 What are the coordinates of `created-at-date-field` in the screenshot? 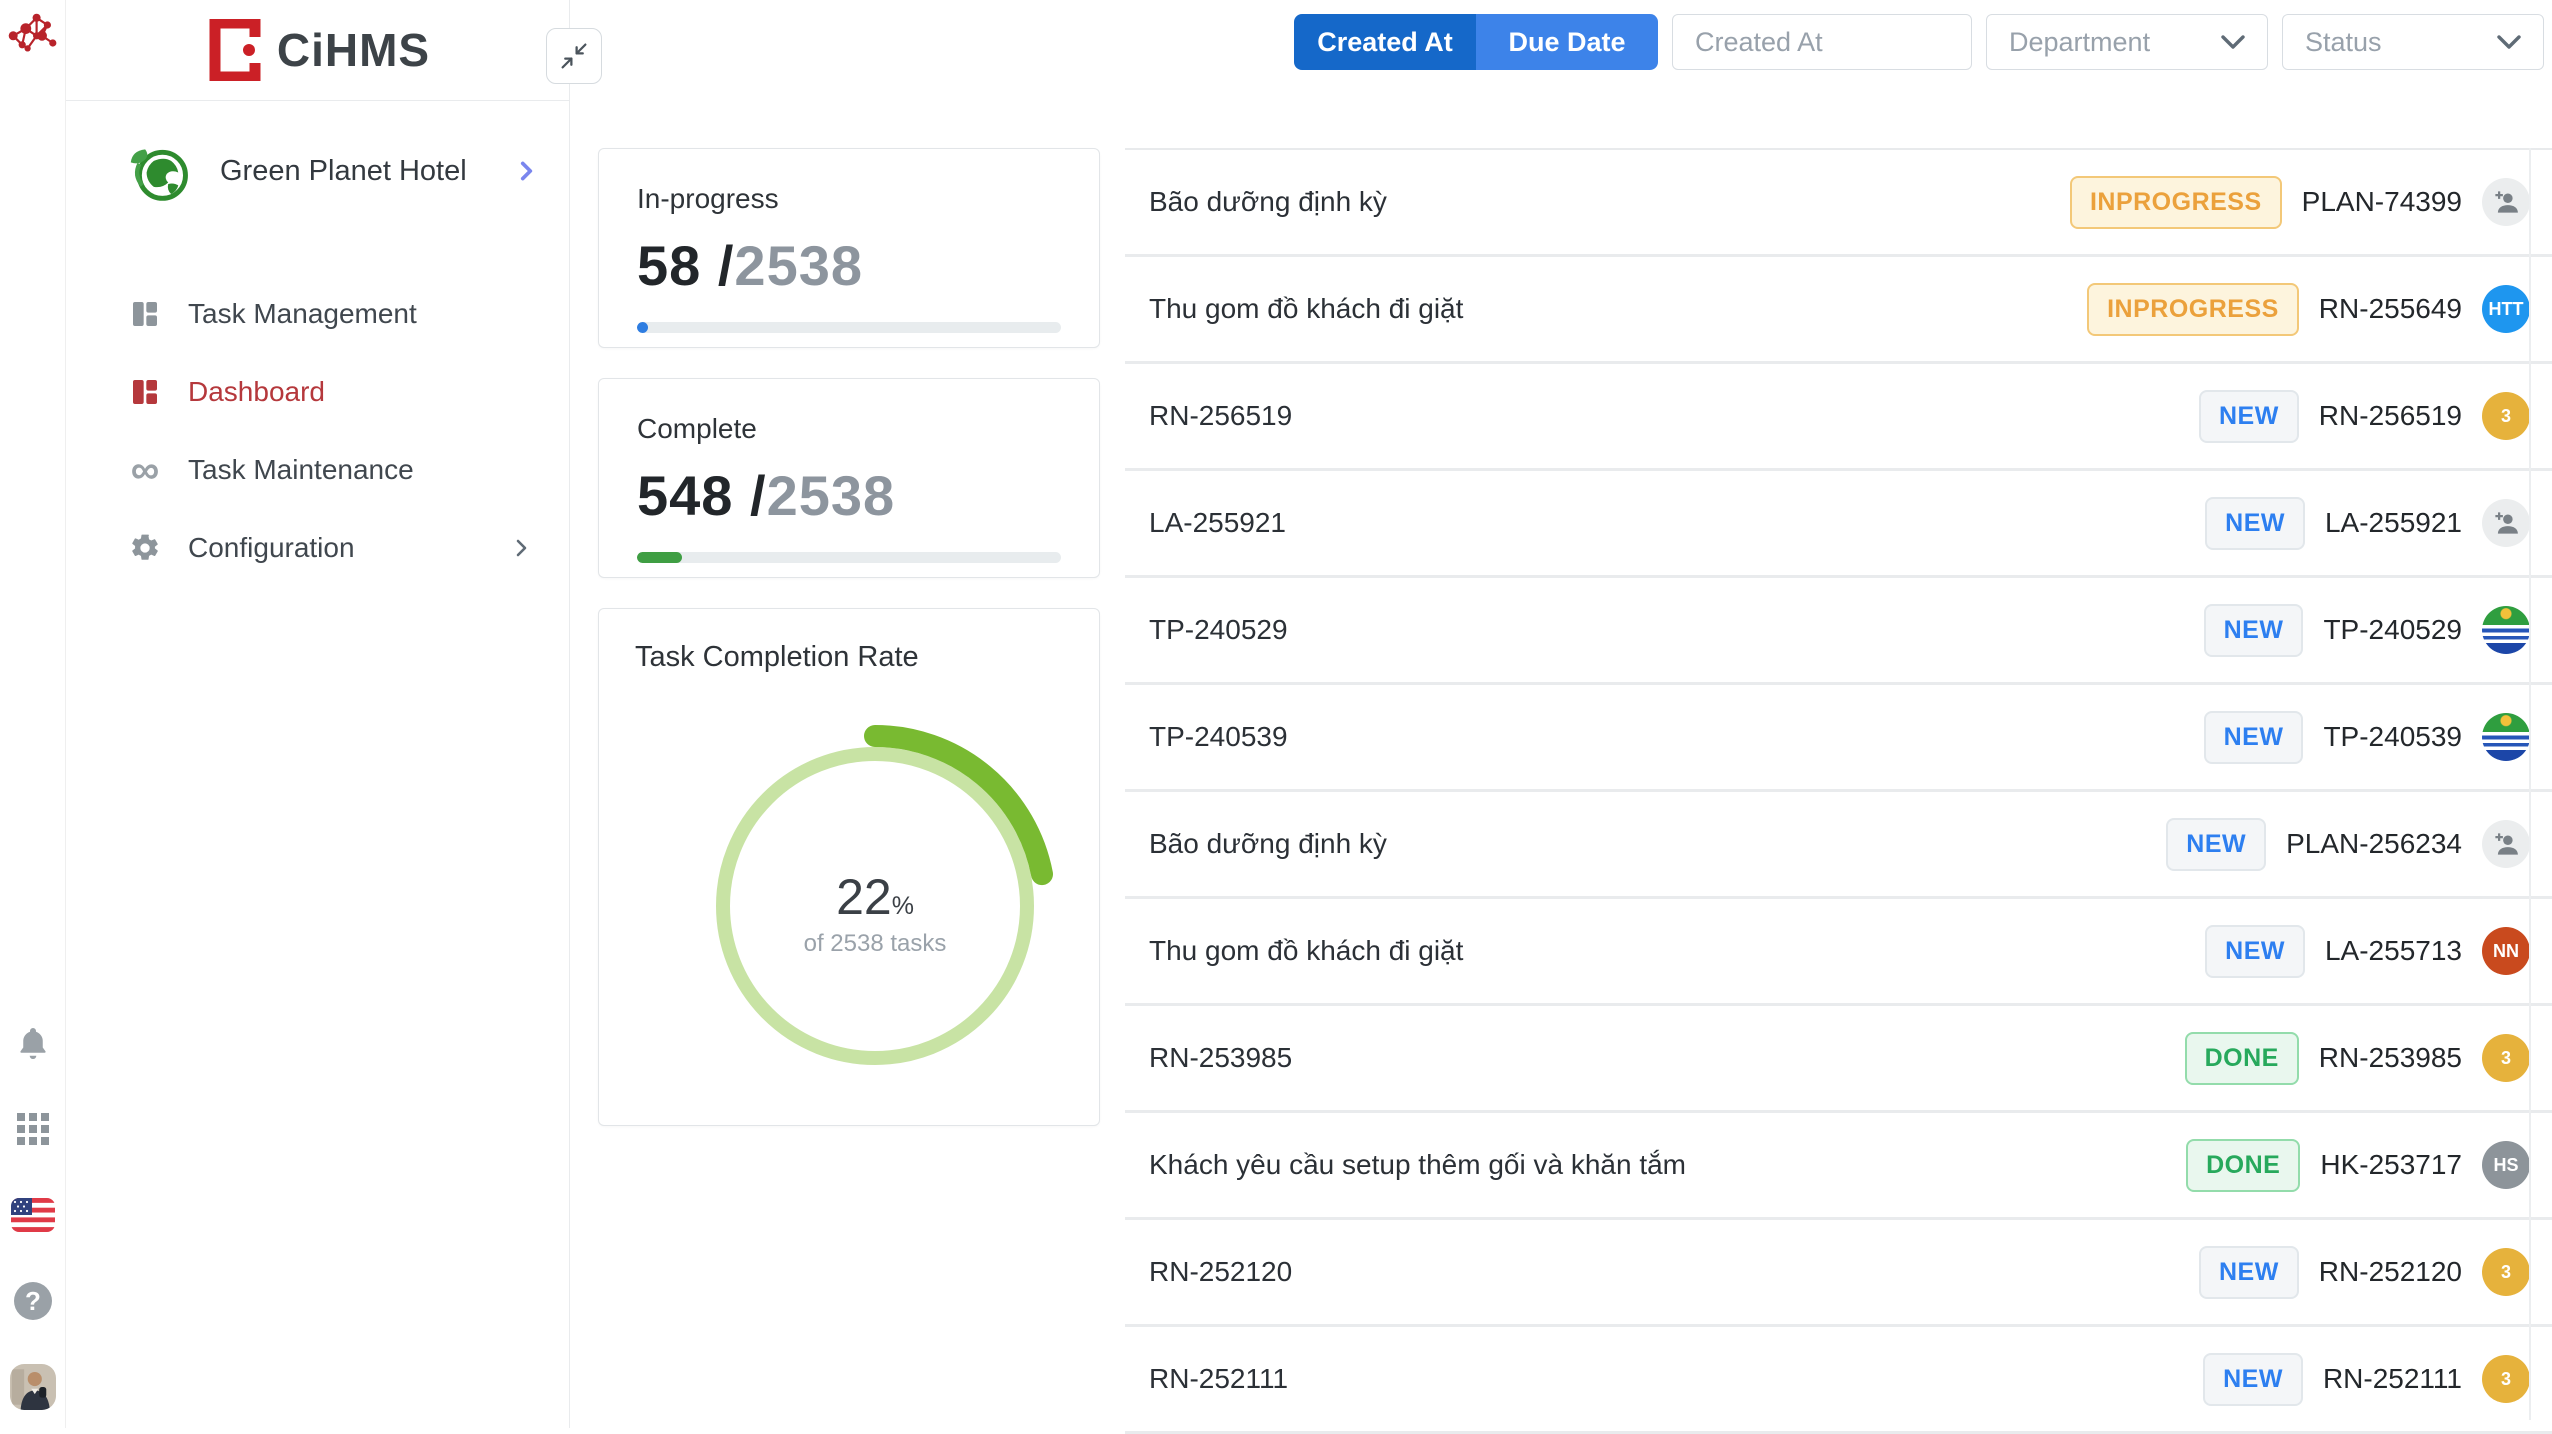 It's located at (1822, 42).